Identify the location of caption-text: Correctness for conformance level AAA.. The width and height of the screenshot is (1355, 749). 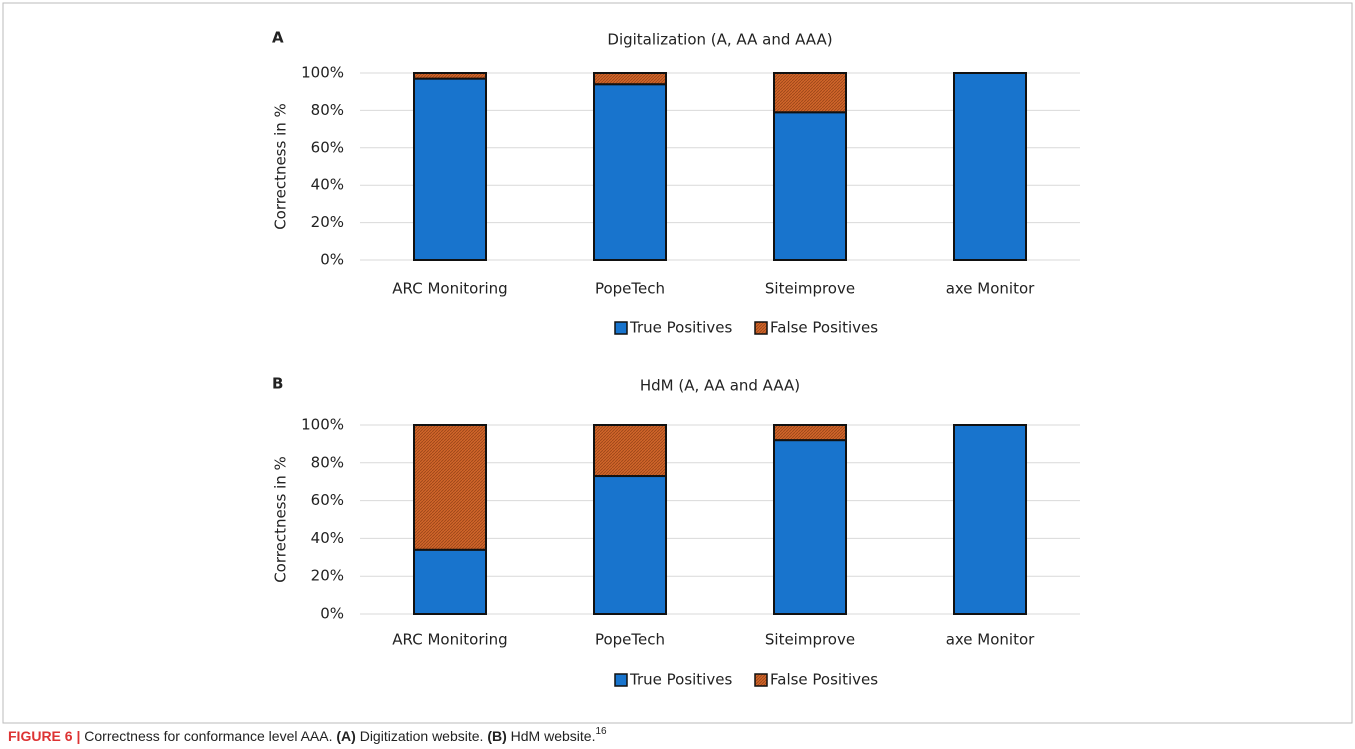
(208, 736).